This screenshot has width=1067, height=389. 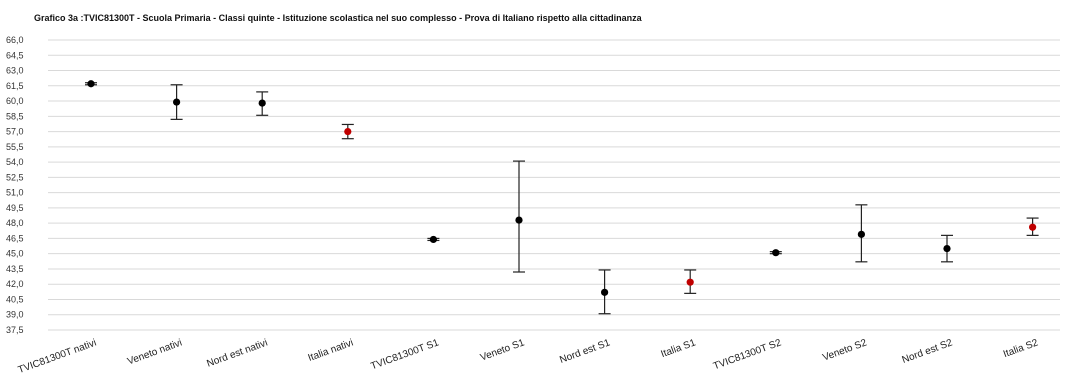 What do you see at coordinates (15, 284) in the screenshot?
I see `y-tick-label: 42,0` at bounding box center [15, 284].